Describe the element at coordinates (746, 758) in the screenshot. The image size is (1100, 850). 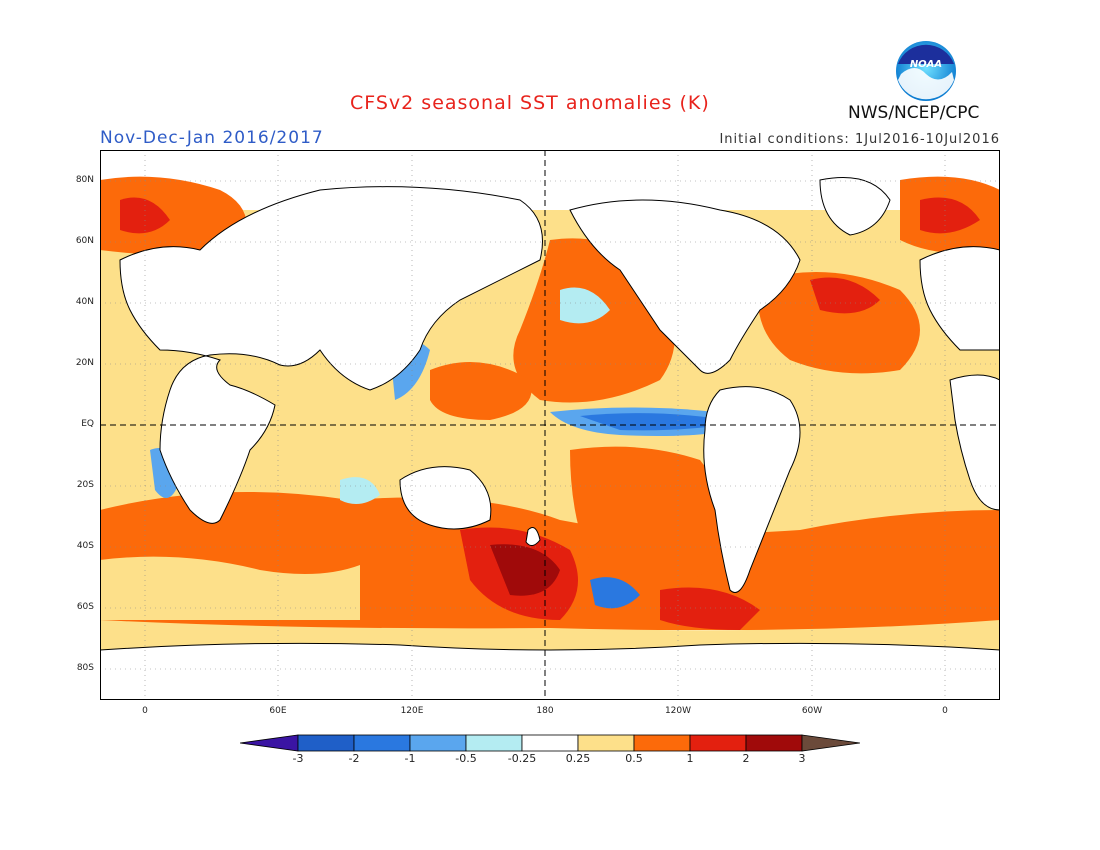
I see `colorbar-label: 2` at that location.